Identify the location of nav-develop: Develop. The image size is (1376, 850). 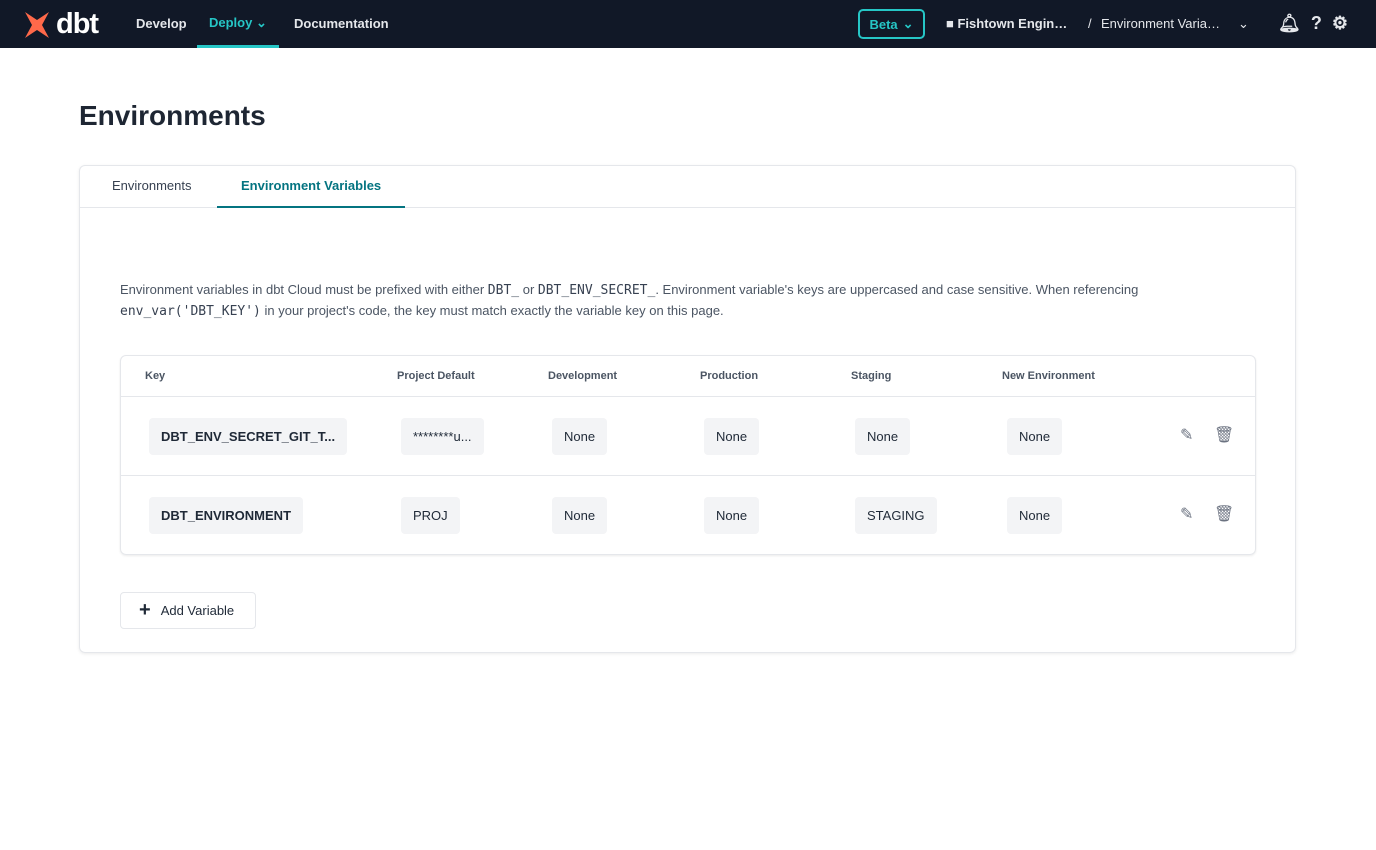
(161, 23).